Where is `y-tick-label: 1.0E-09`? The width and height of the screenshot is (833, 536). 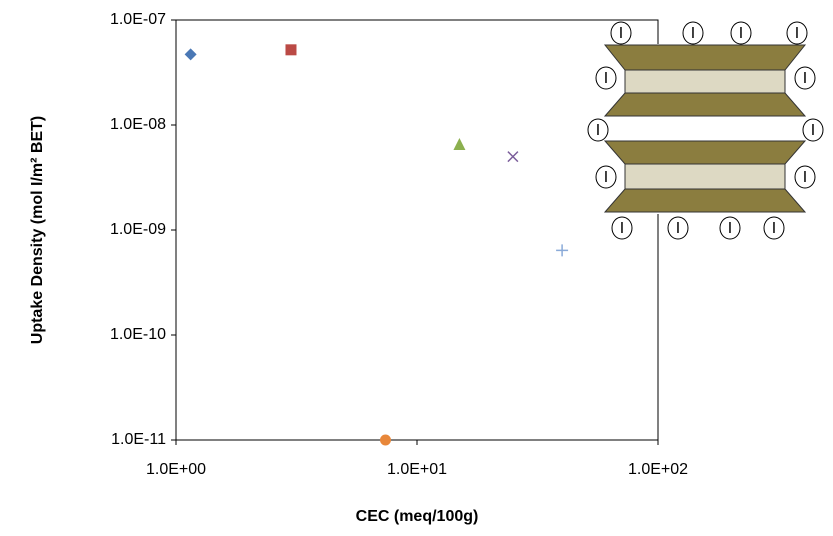 y-tick-label: 1.0E-09 is located at coordinates (138, 229).